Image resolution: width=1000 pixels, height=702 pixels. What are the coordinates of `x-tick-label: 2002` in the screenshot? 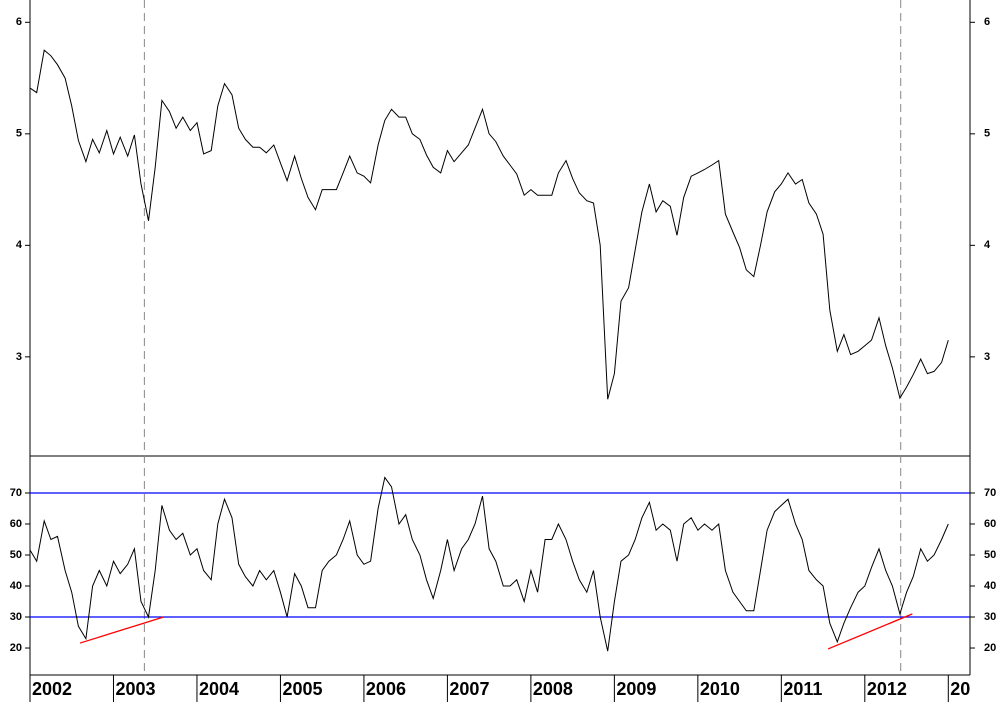 It's located at (52, 689).